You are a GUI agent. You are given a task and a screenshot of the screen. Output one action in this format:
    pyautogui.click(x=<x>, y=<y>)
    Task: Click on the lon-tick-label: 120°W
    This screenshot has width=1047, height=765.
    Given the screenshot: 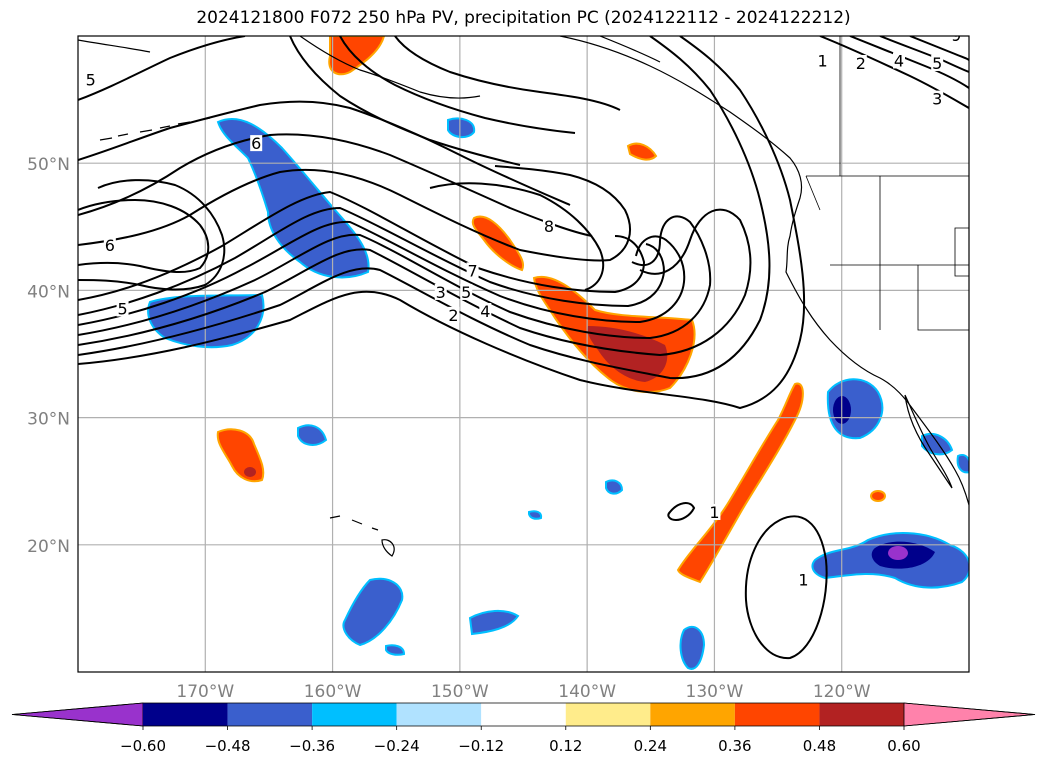 What is the action you would take?
    pyautogui.click(x=842, y=691)
    